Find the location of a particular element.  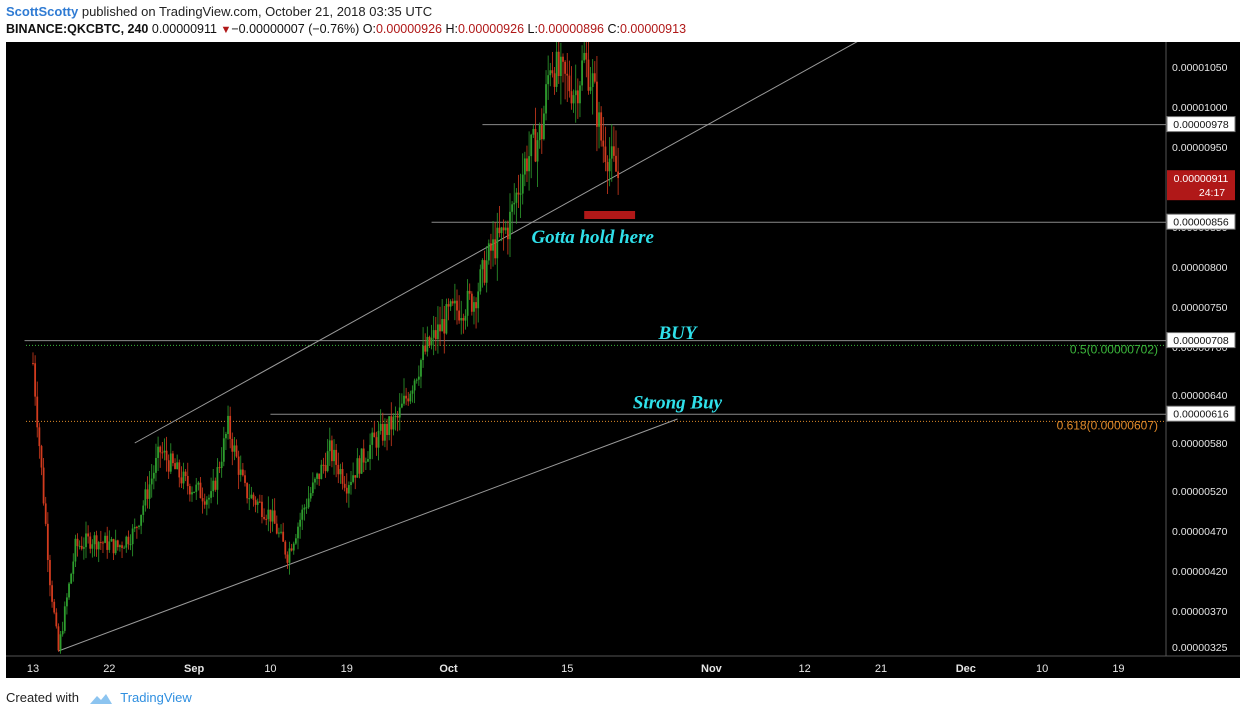

y-tick-label: 0.00000950 is located at coordinates (1200, 148).